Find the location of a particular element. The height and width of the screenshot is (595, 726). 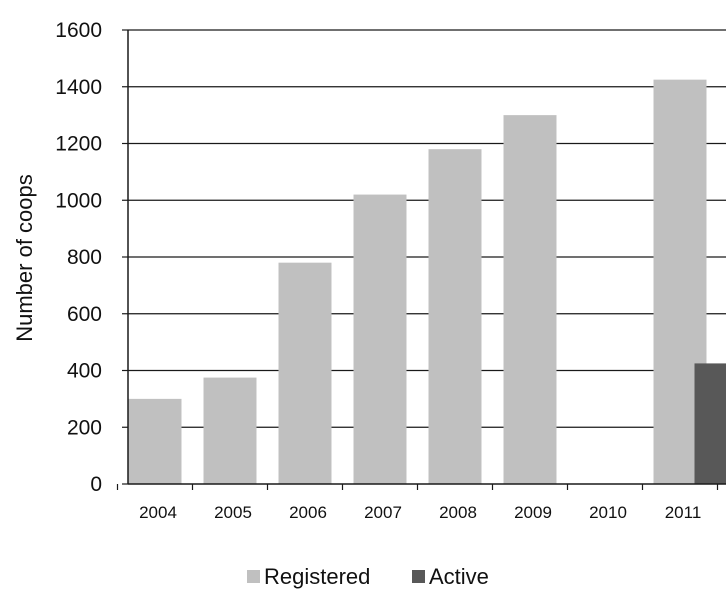

legend: Registered Active is located at coordinates (368, 576).